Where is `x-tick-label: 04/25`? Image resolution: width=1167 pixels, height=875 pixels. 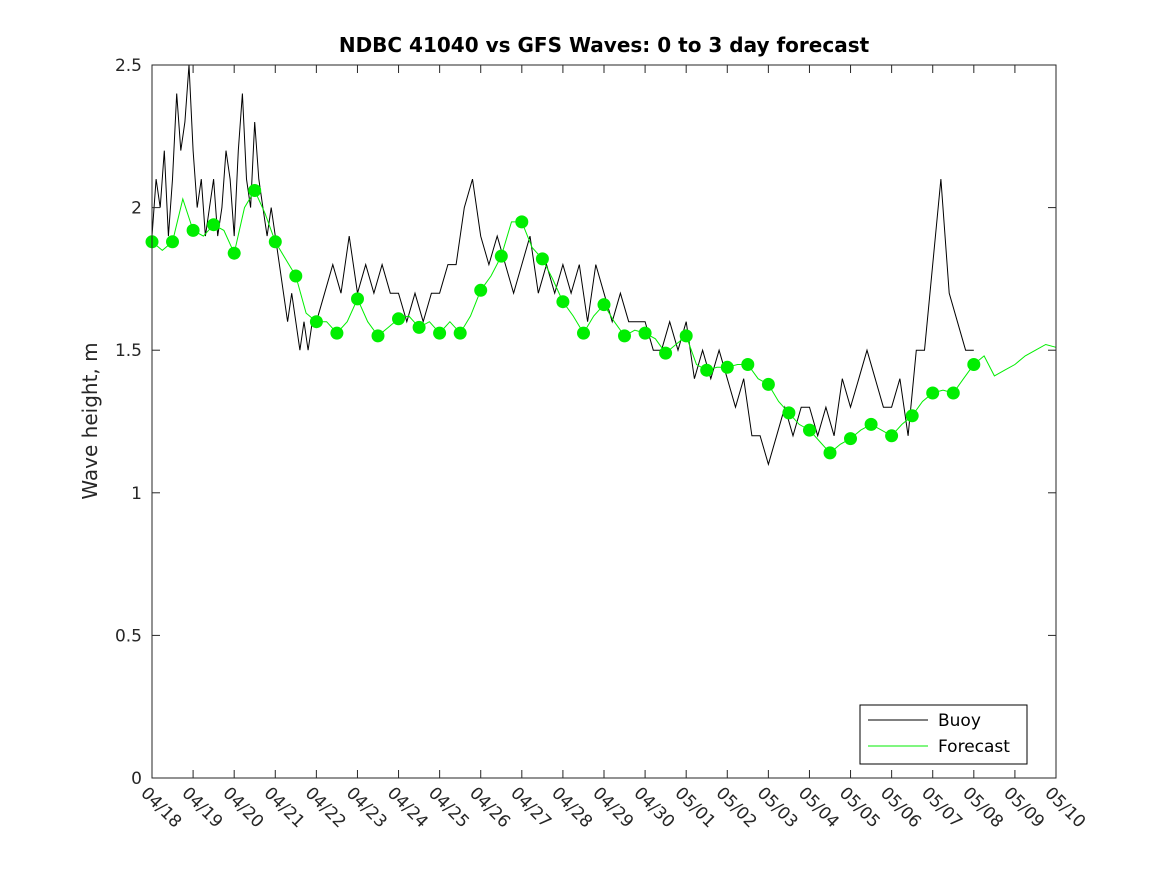 x-tick-label: 04/25 is located at coordinates (448, 807).